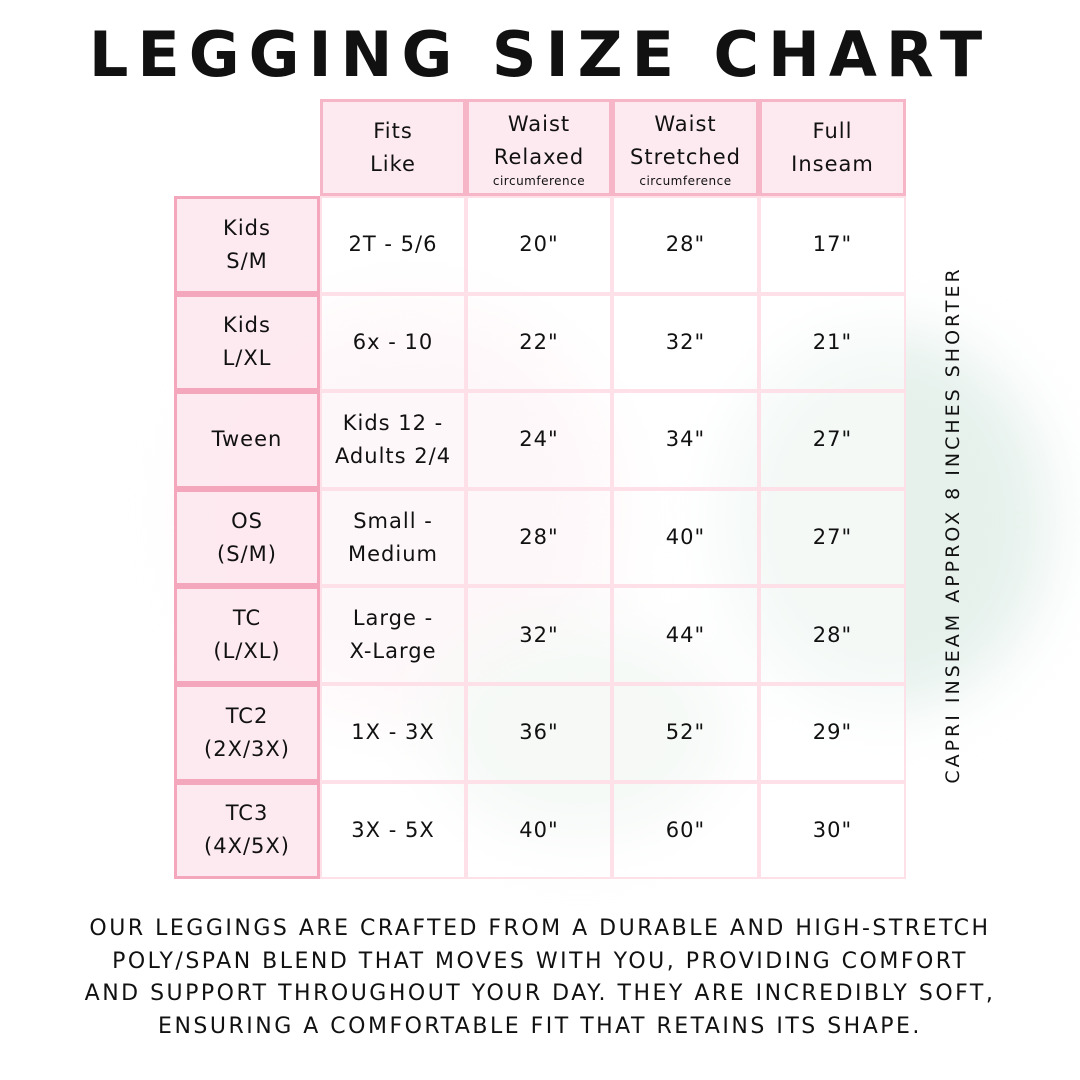 The width and height of the screenshot is (1080, 1080). What do you see at coordinates (247, 748) in the screenshot?
I see `cell-text: (2X/3X)` at bounding box center [247, 748].